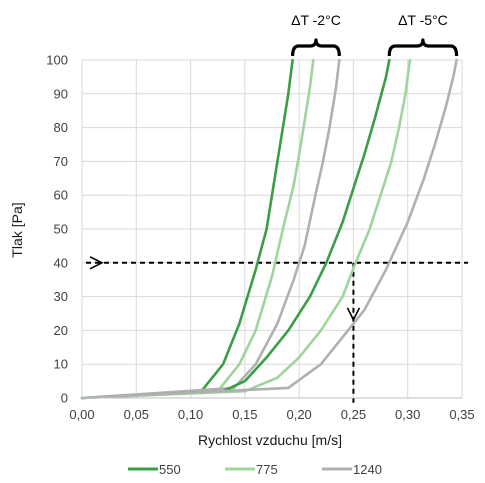 The width and height of the screenshot is (485, 483). Describe the element at coordinates (61, 364) in the screenshot. I see `y-tick-label: 10` at that location.